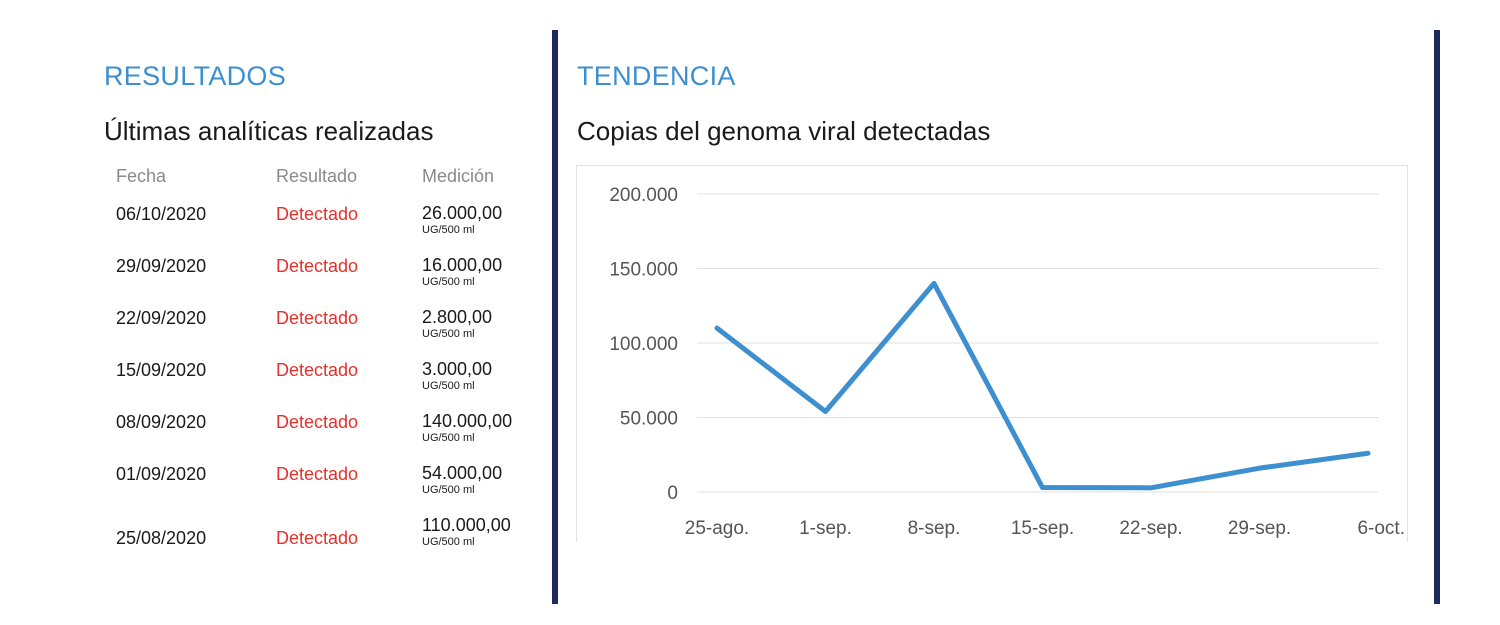 The image size is (1500, 625). I want to click on row-date: 22/09/2020, so click(161, 318).